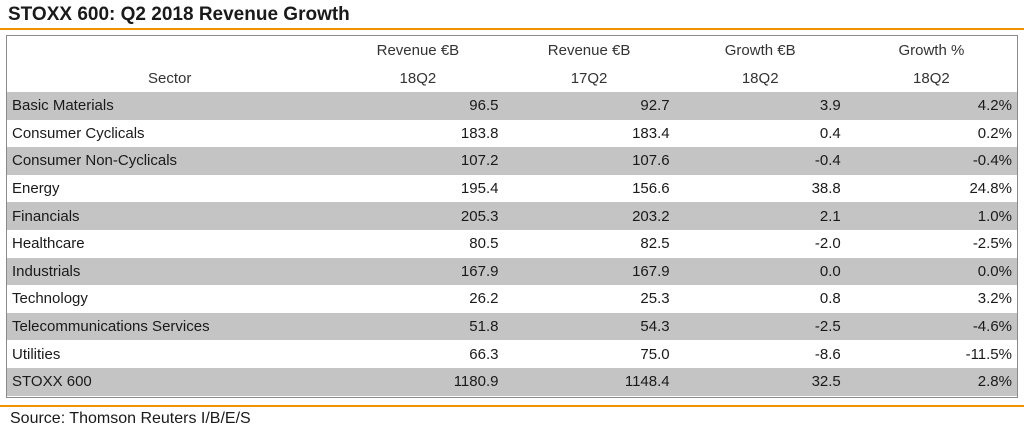  Describe the element at coordinates (589, 106) in the screenshot. I see `value-cell: 92.7` at that location.